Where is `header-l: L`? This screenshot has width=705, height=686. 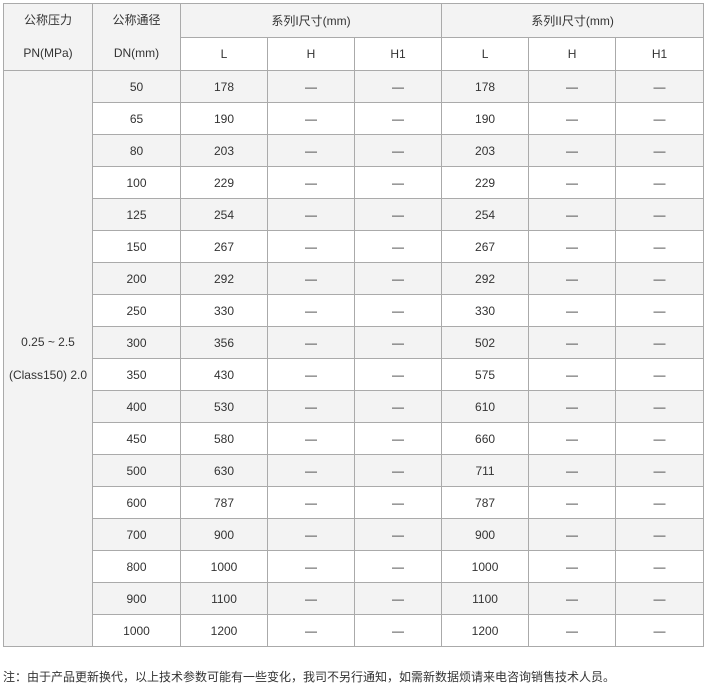 header-l: L is located at coordinates (224, 53).